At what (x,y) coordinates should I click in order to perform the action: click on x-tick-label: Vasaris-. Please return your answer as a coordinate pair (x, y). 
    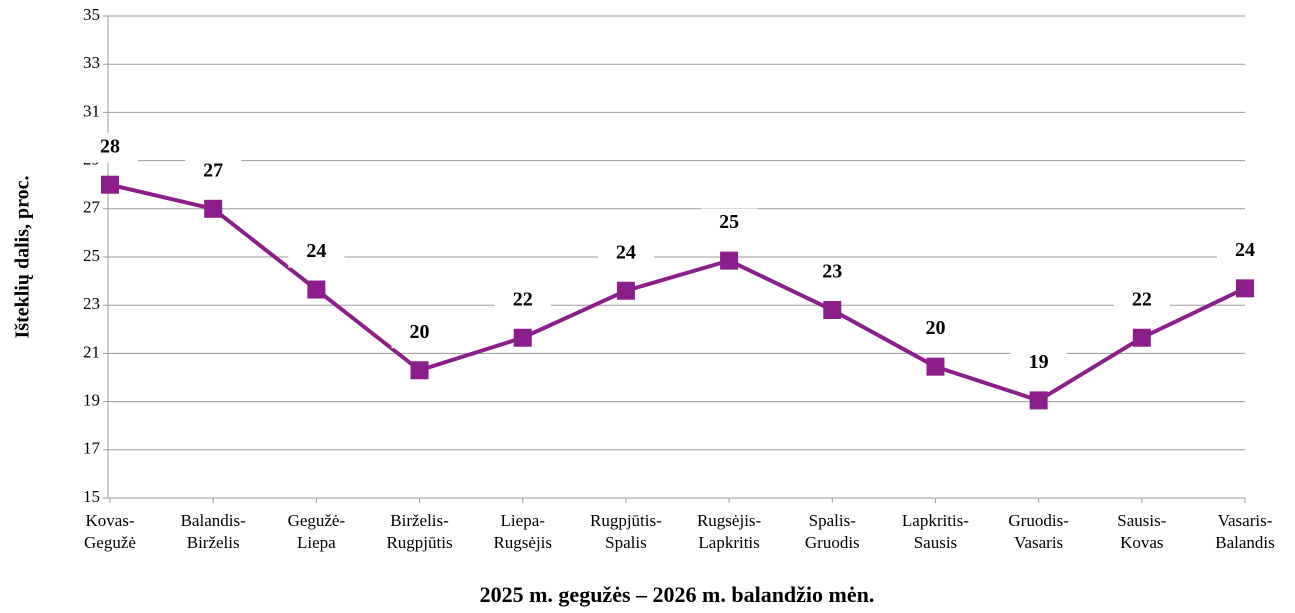
    Looking at the image, I should click on (1245, 520).